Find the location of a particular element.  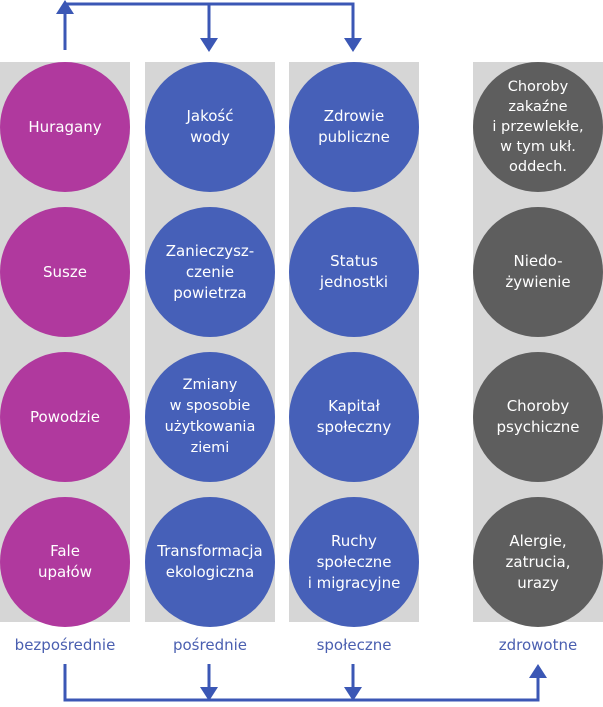

node-powodzie: Powodzie is located at coordinates (65, 417).